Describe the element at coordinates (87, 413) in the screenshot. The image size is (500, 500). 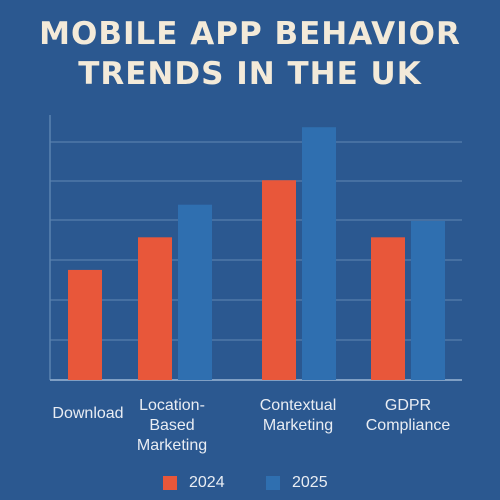
I see `x-tick-label-0-0: Download` at that location.